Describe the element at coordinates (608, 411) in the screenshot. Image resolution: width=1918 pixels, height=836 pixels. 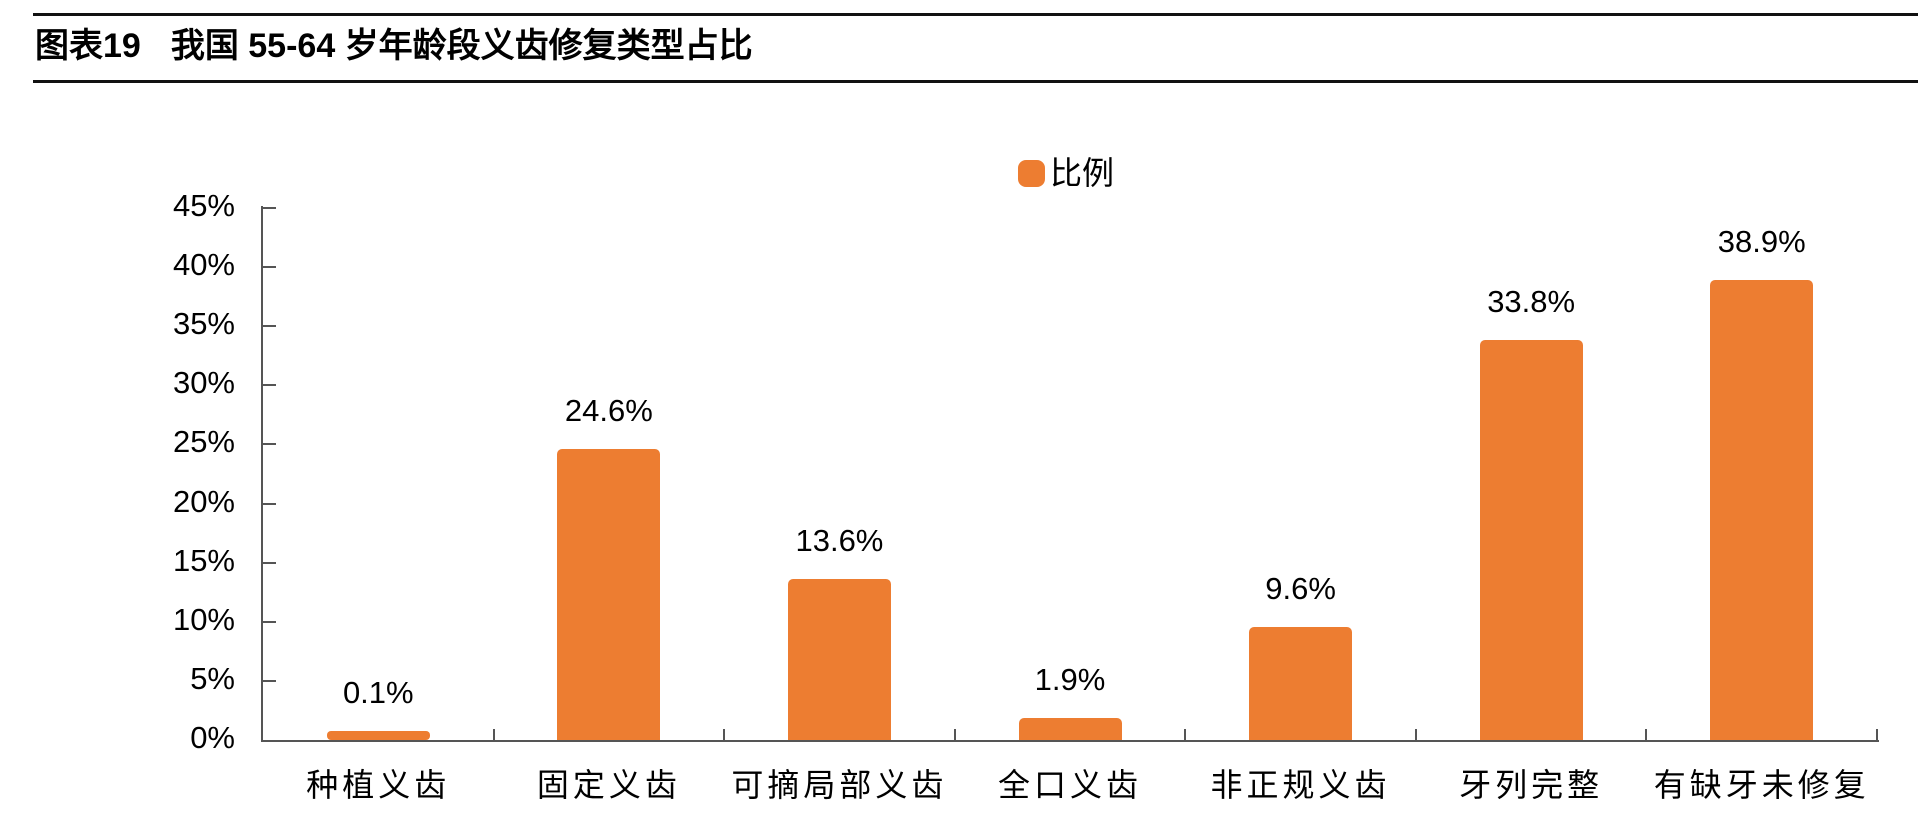
I see `bar-value-label: 24.6%` at that location.